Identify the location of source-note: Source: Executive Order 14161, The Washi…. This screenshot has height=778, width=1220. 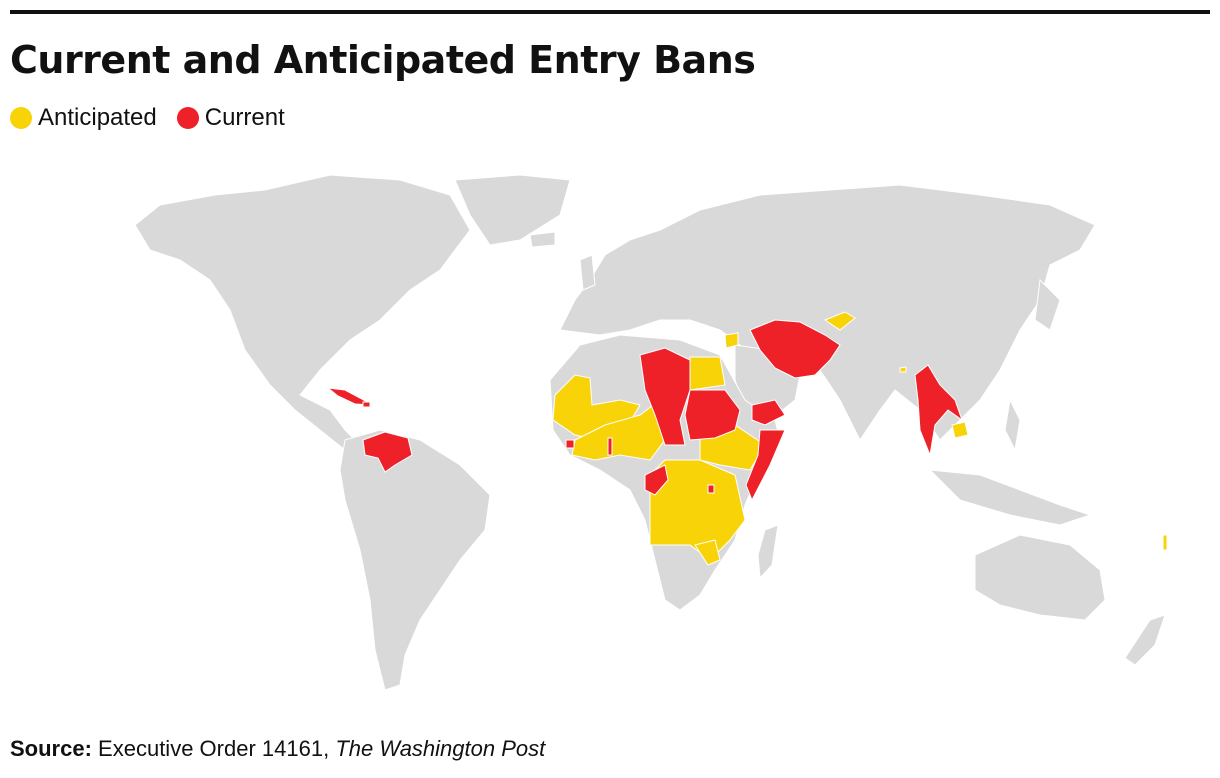
(277, 749).